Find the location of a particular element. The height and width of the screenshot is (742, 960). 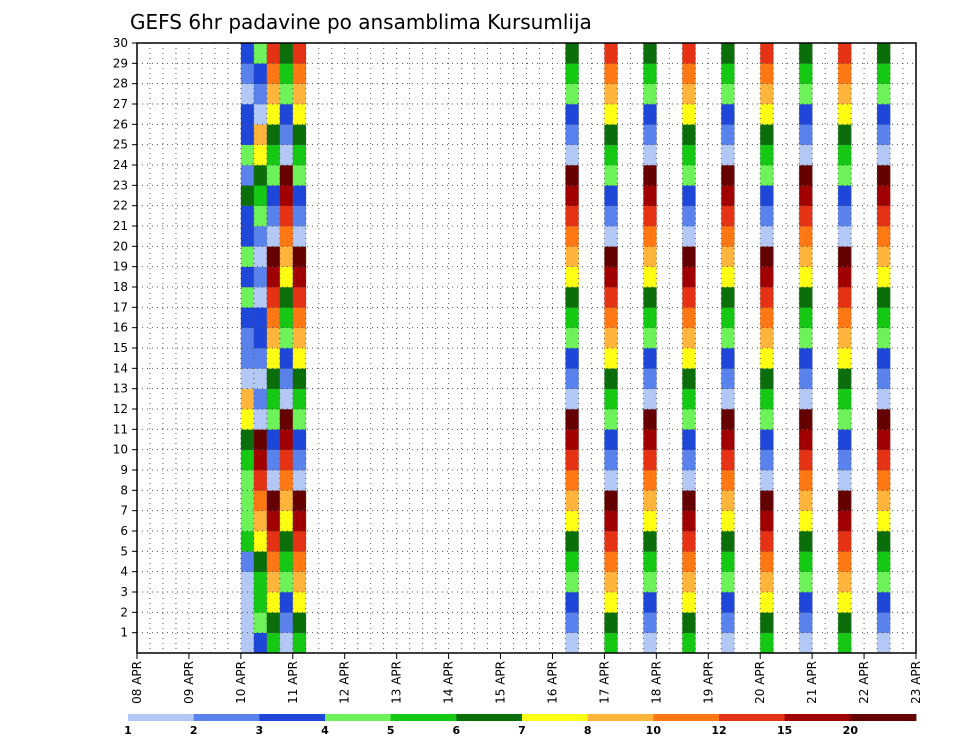

x-tick-label: 14 APR is located at coordinates (449, 682).